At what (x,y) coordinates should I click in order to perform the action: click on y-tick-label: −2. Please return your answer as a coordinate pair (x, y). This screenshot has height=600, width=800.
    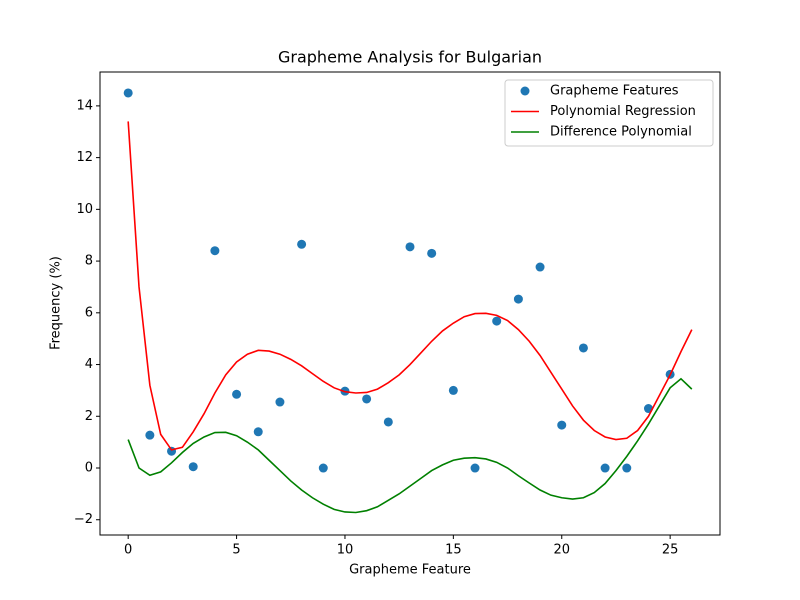
    Looking at the image, I should click on (83, 519).